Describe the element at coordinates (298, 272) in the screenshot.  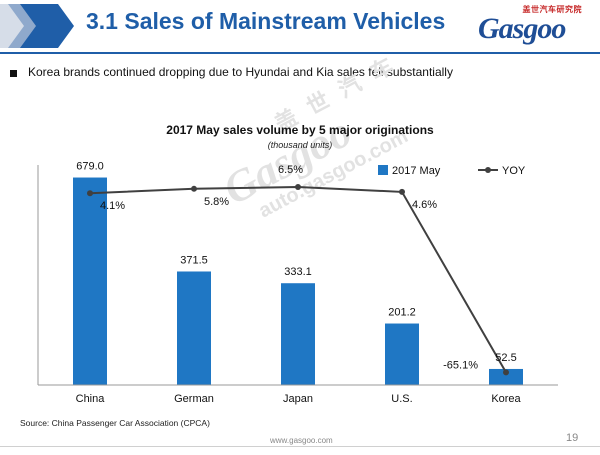
I see `bar-value-label: 333.1` at that location.